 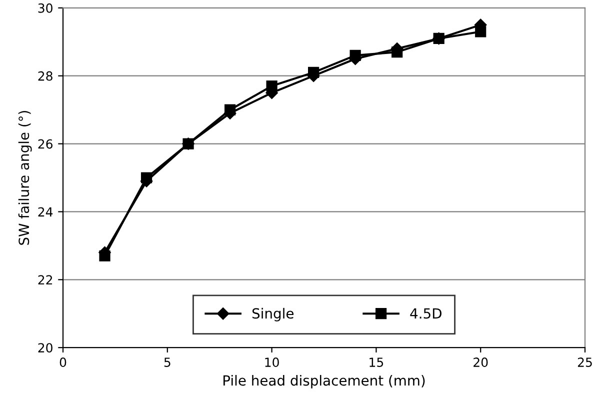 What do you see at coordinates (585, 362) in the screenshot?
I see `x-tick-label: 25` at bounding box center [585, 362].